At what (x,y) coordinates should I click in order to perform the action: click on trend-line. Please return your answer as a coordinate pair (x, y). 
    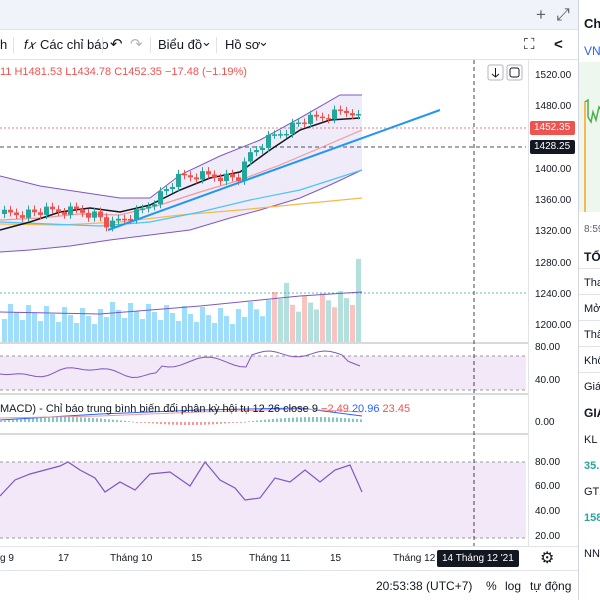
    Looking at the image, I should click on (274, 170).